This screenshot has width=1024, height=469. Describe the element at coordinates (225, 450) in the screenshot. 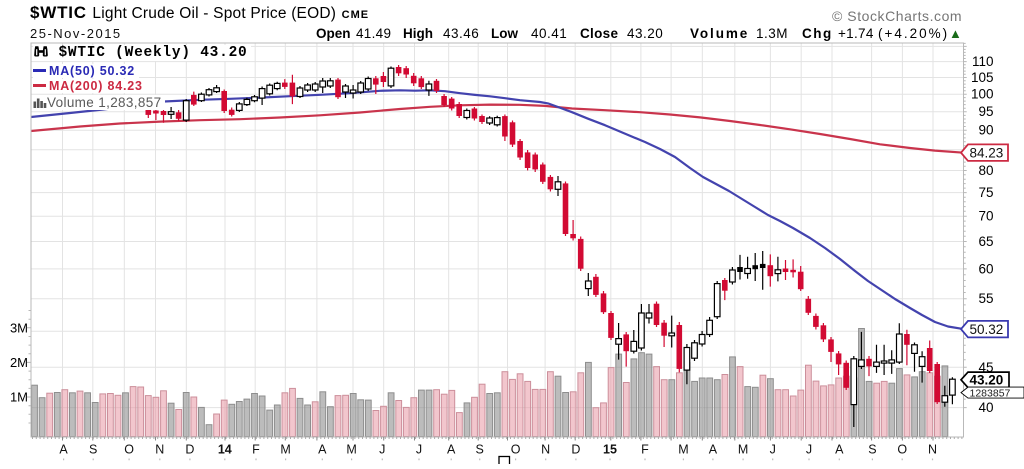

I see `svg-text: 14` at that location.